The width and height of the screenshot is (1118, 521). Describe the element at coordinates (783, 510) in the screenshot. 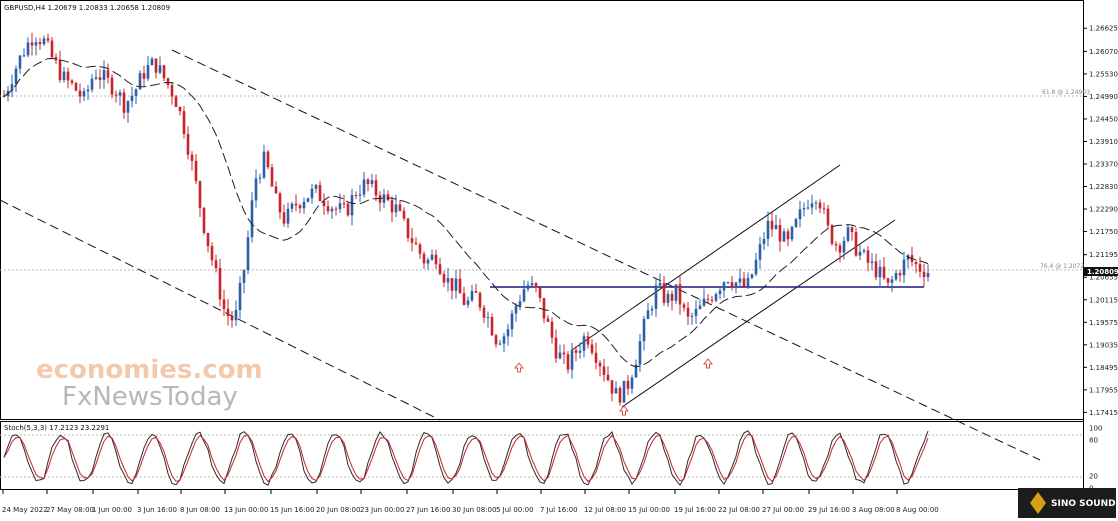

I see `x-tick-label: 27 Jul 00:00` at that location.